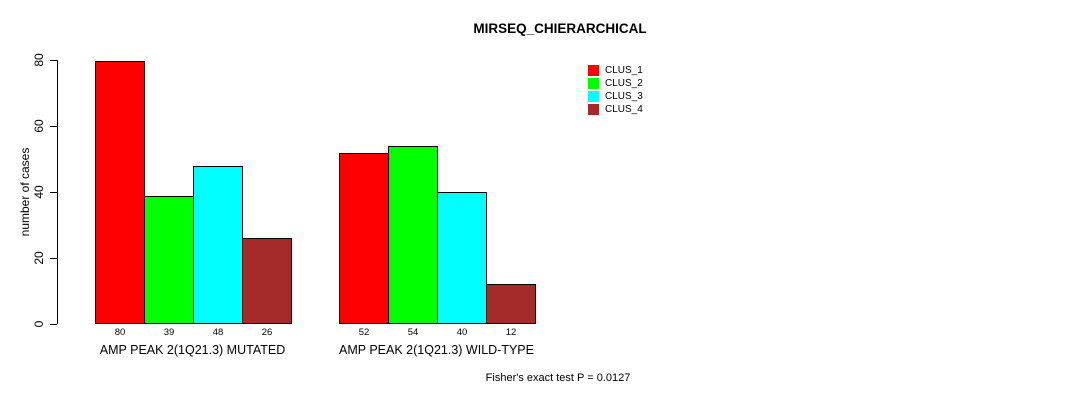 The width and height of the screenshot is (1090, 400). I want to click on y-tick-label: 40, so click(39, 192).